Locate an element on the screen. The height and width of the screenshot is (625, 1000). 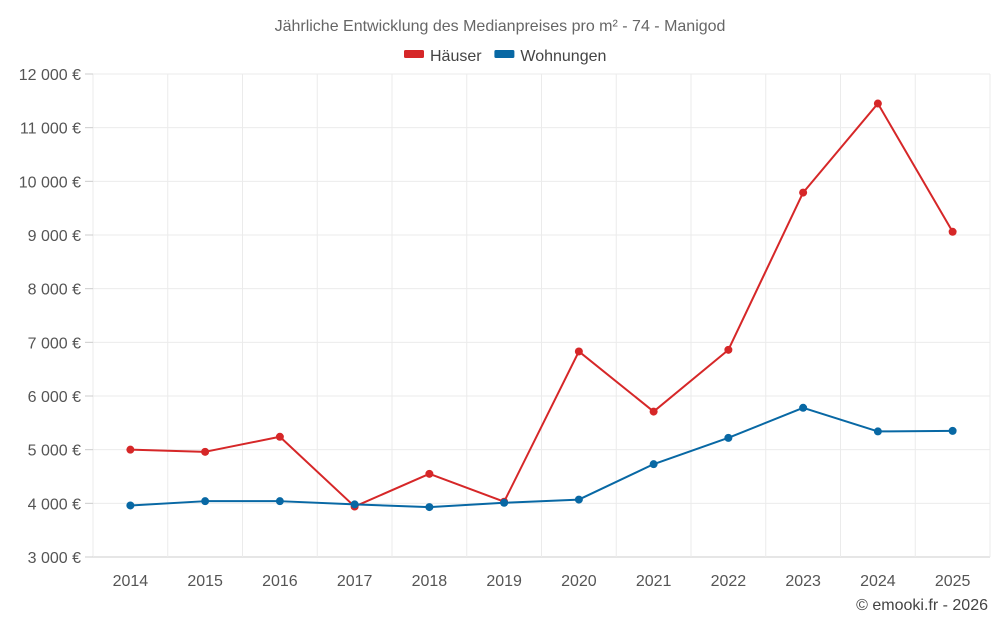
x-tick-label: 2020 is located at coordinates (579, 581).